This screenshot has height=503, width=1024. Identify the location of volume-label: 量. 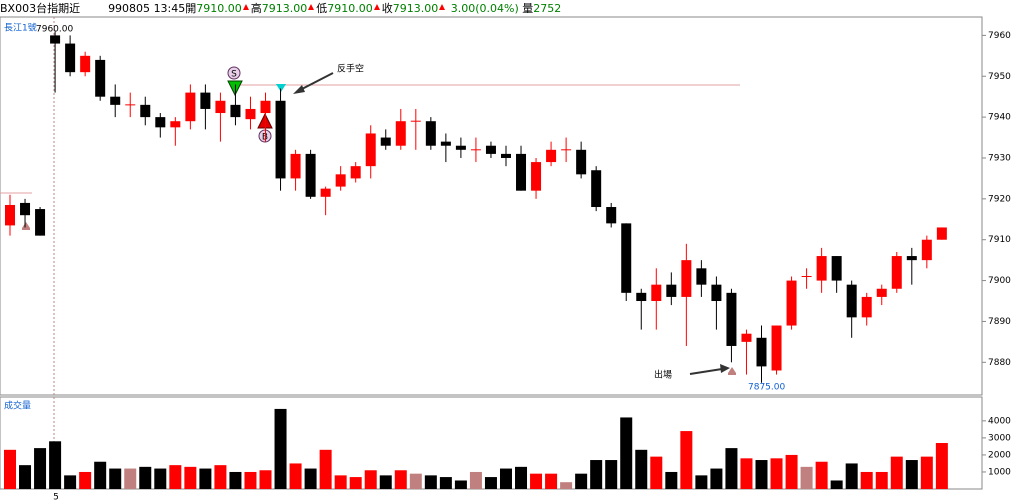
(528, 8).